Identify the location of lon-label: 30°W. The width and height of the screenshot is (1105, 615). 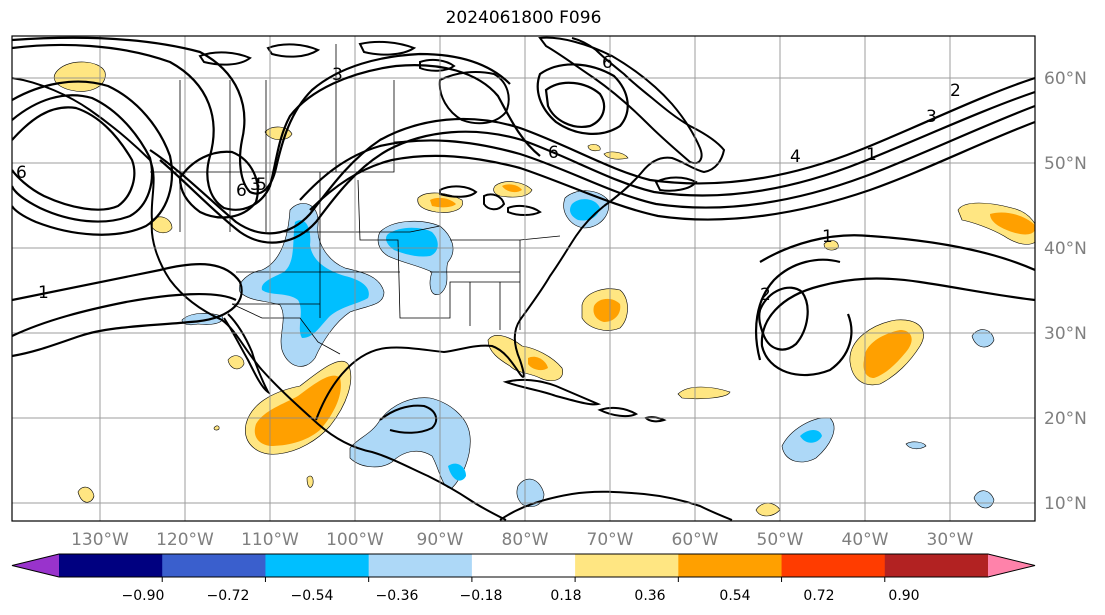
(950, 540).